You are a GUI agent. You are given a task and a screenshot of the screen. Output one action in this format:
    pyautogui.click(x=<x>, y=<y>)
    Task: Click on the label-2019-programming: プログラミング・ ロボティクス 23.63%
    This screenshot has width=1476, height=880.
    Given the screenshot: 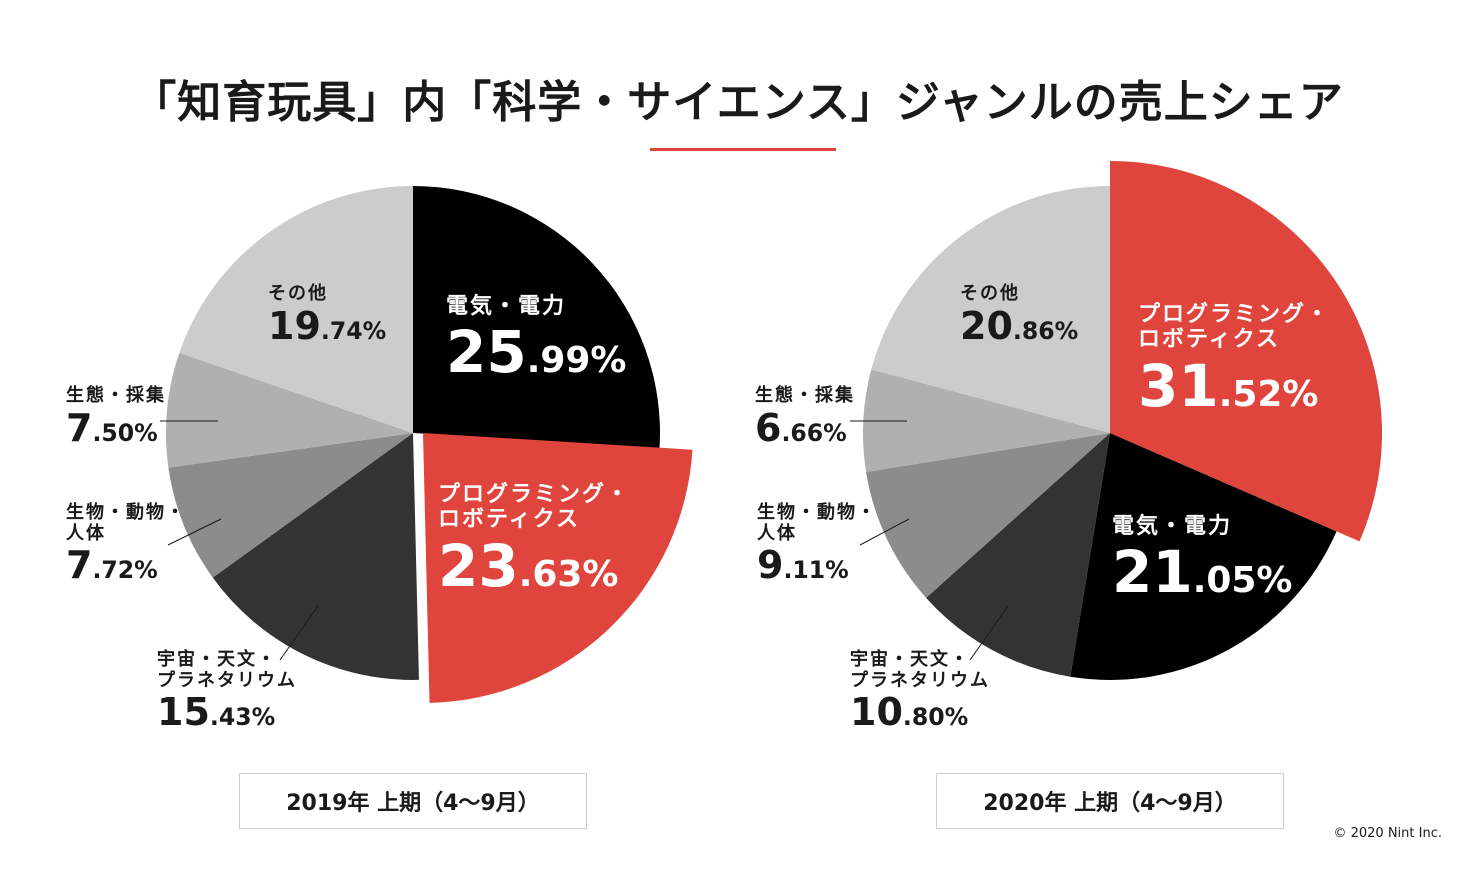 What is the action you would take?
    pyautogui.click(x=534, y=540)
    